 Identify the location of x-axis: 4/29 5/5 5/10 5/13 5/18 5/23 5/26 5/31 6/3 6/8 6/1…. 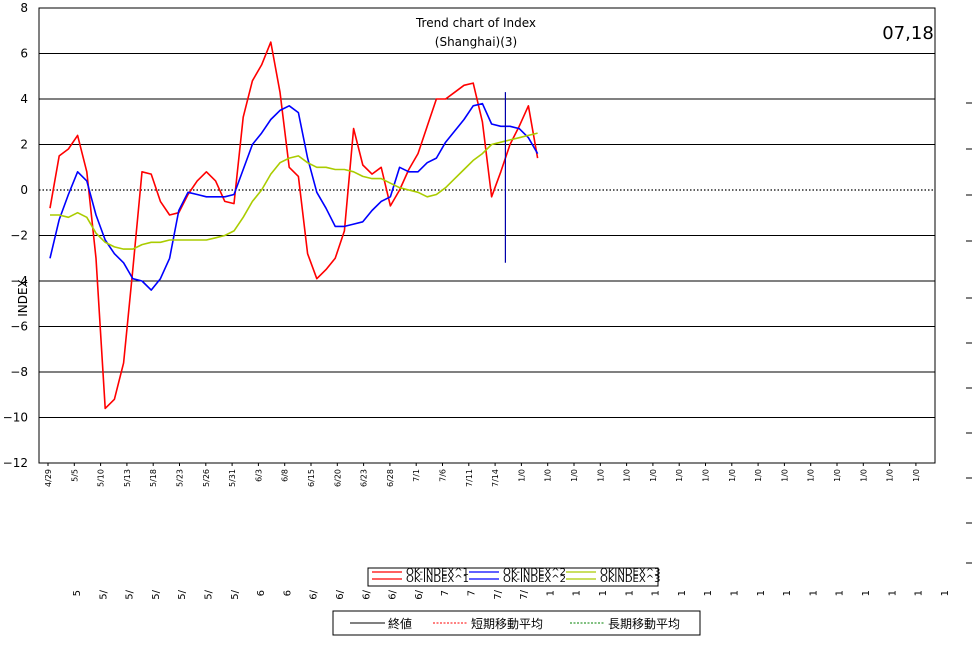
(482, 475).